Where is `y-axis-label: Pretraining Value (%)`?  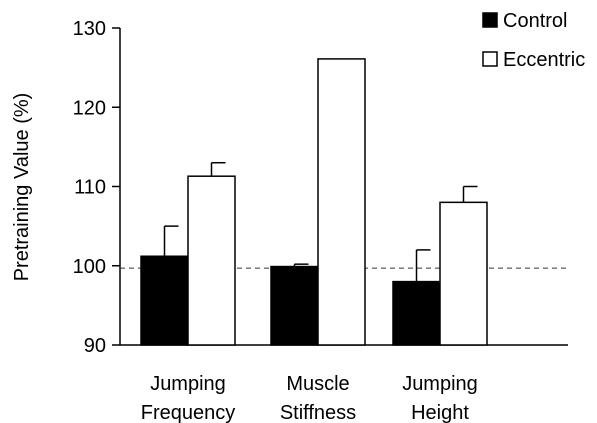 y-axis-label: Pretraining Value (%) is located at coordinates (22, 187).